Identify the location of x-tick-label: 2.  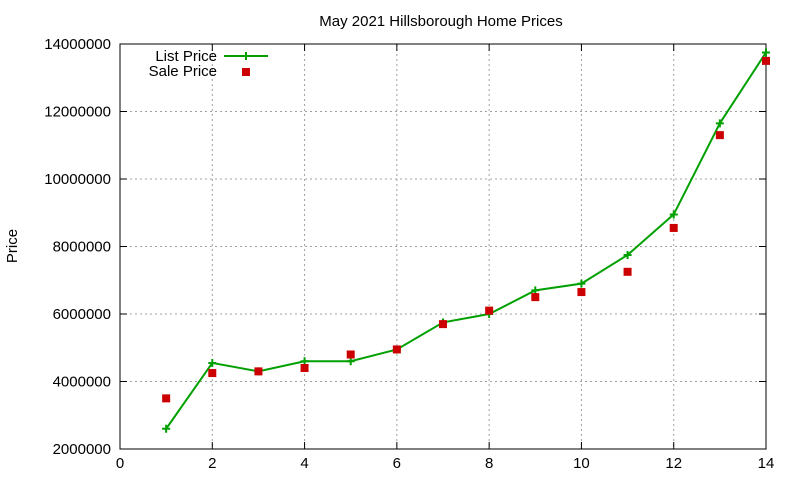
(212, 463).